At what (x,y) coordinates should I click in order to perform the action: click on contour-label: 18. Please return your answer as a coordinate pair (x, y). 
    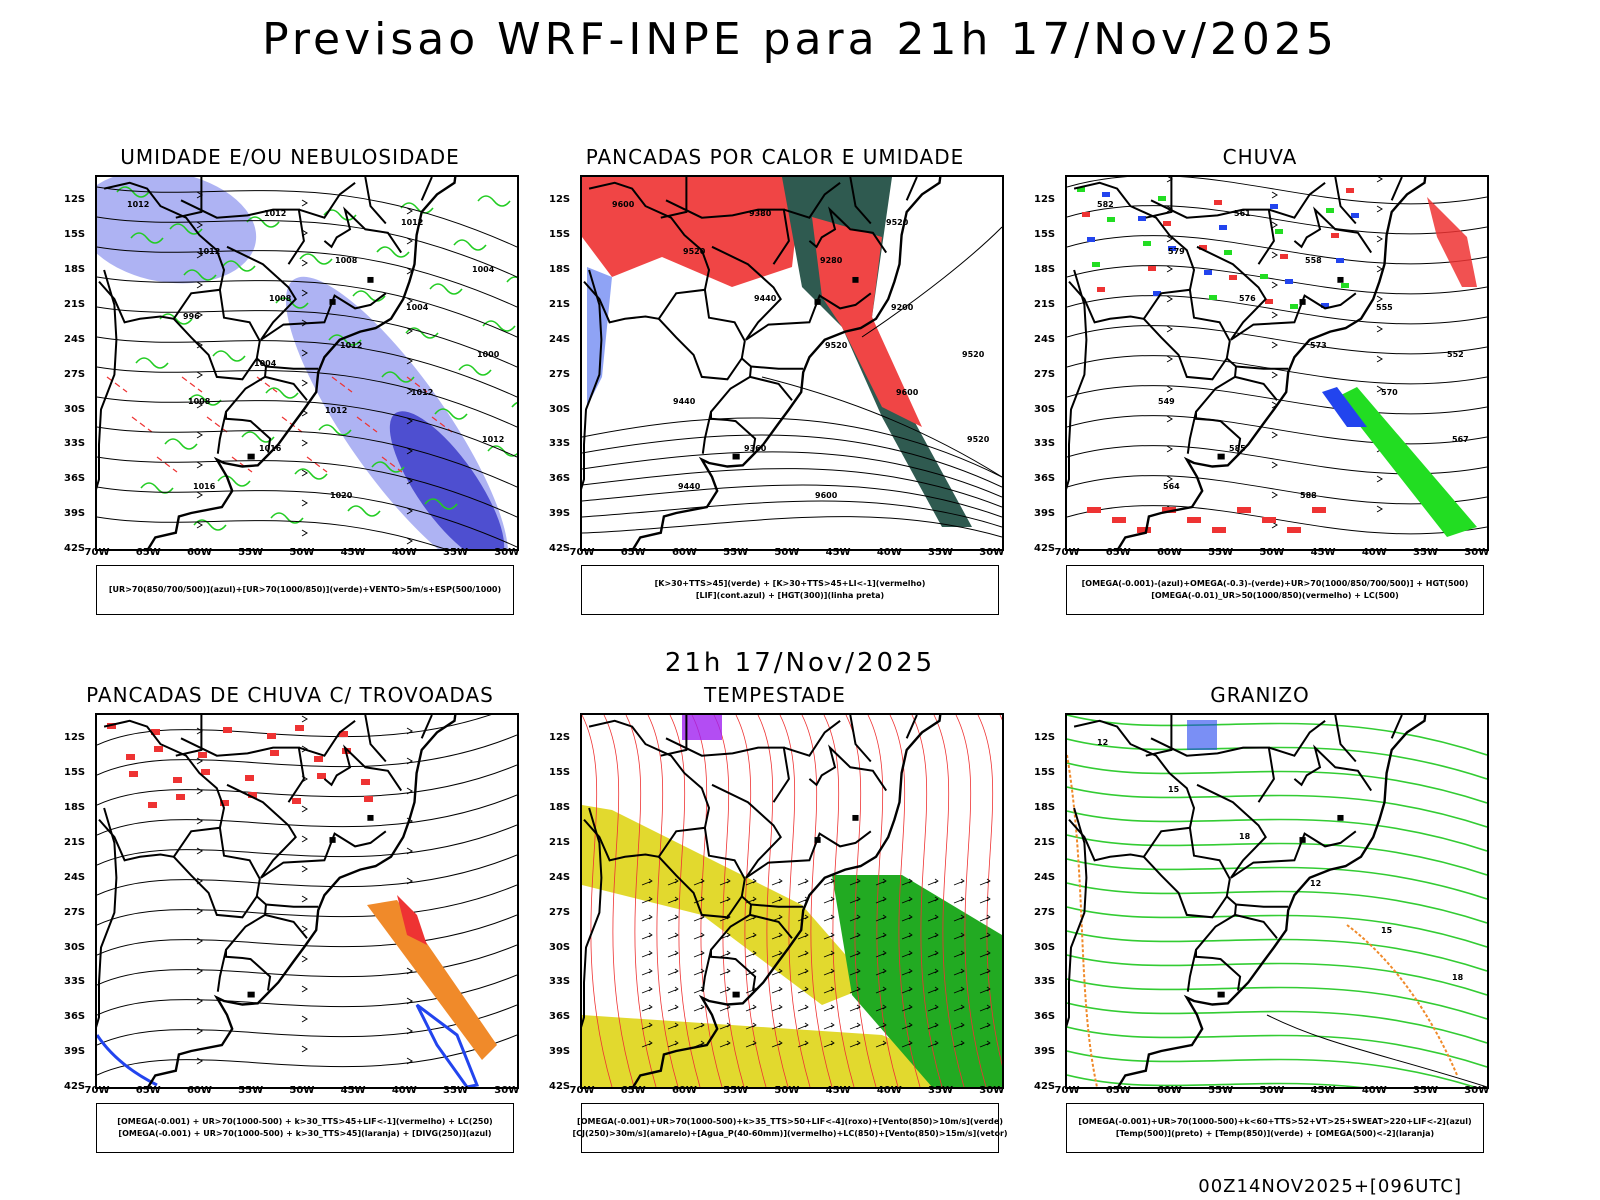
    Looking at the image, I should click on (1458, 977).